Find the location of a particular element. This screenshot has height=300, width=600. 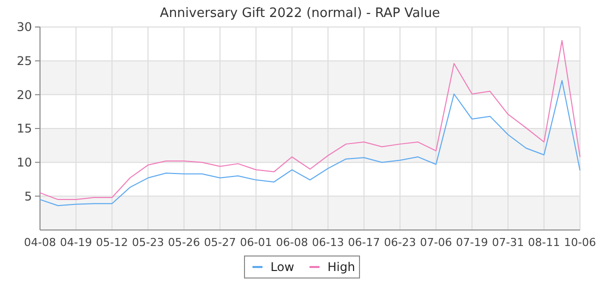

y-tick-label: 20 is located at coordinates (24, 95).